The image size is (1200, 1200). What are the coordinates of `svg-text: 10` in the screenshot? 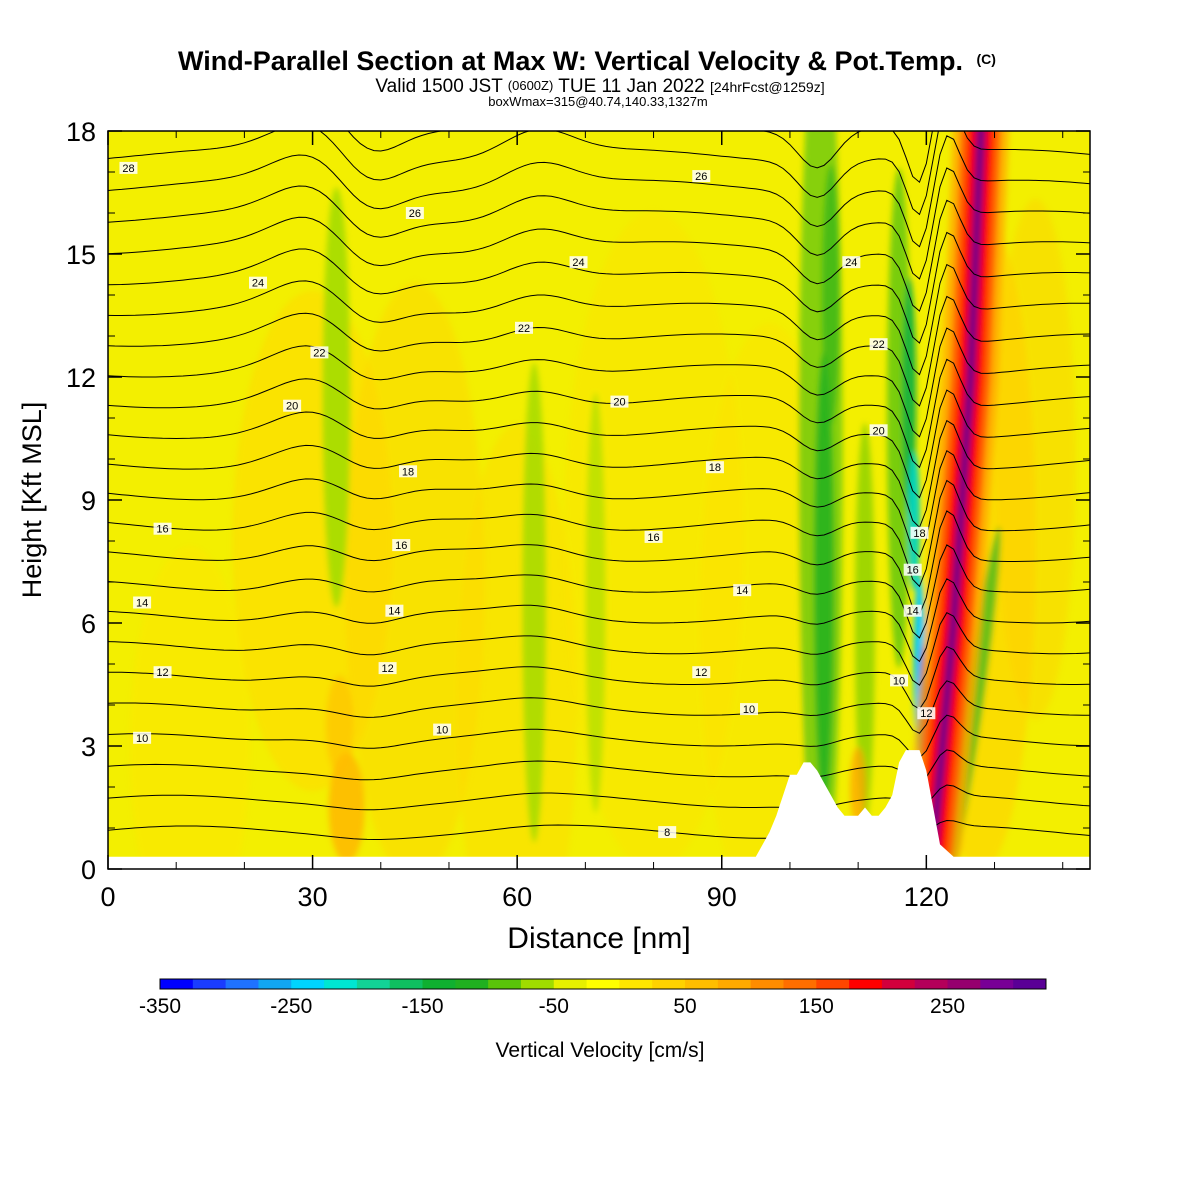 It's located at (899, 681).